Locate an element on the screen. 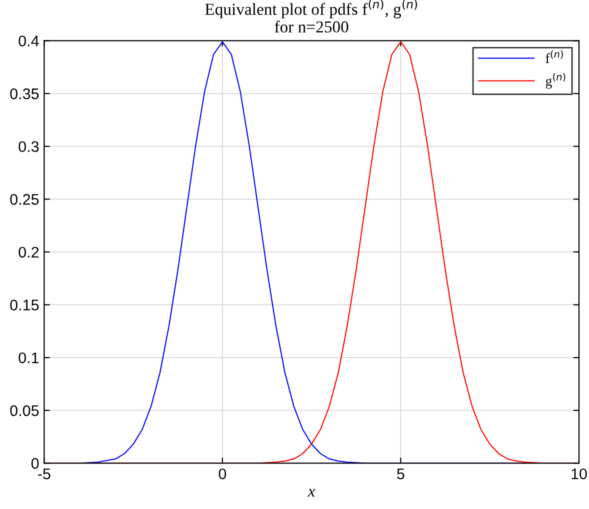 This screenshot has height=509, width=589. x-tick-label: -5 is located at coordinates (44, 474).